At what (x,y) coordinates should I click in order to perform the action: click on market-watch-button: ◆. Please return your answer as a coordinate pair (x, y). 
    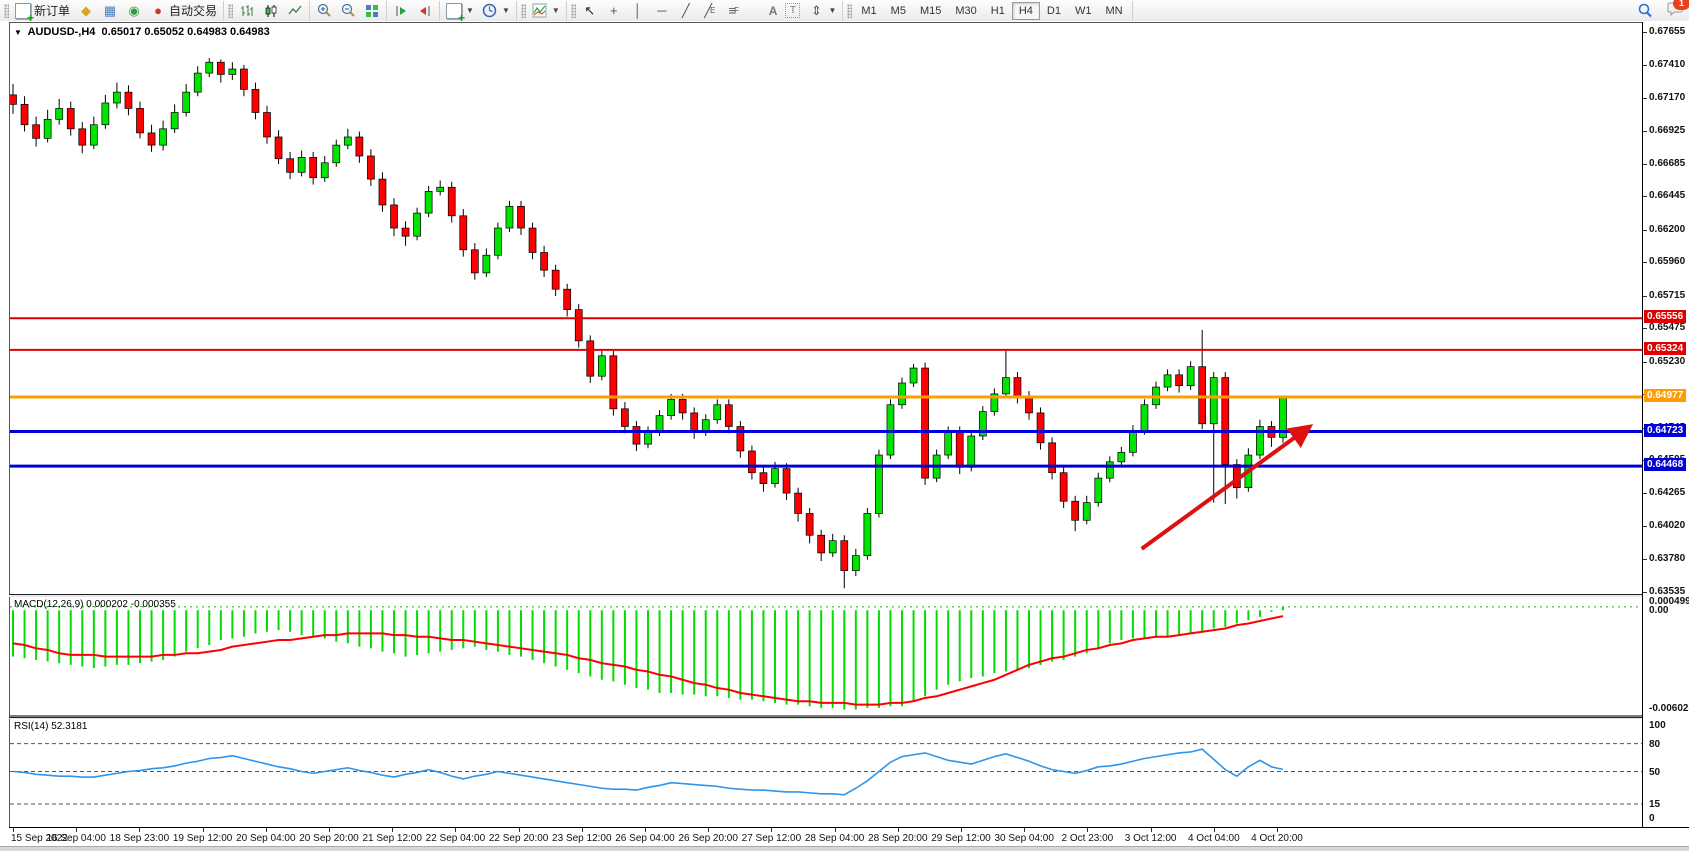
    Looking at the image, I should click on (86, 11).